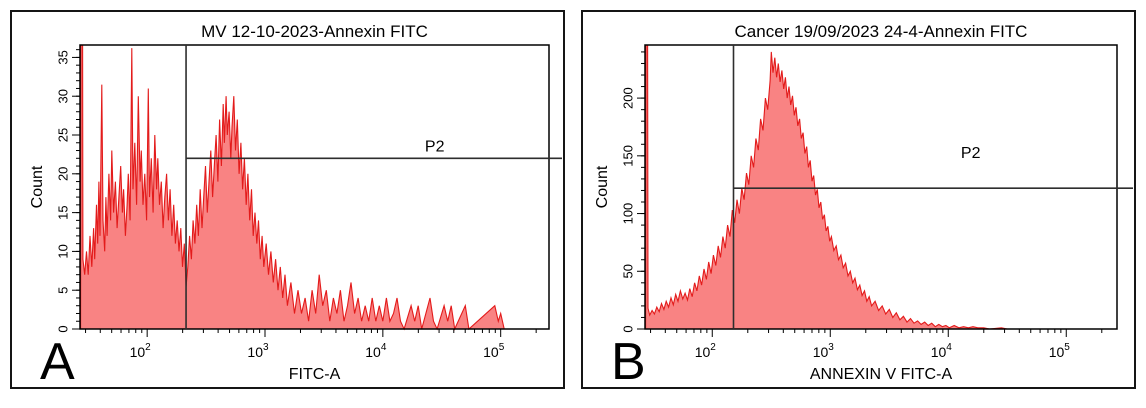 The width and height of the screenshot is (1146, 408). Describe the element at coordinates (62, 135) in the screenshot. I see `y-tick-label: 25` at that location.